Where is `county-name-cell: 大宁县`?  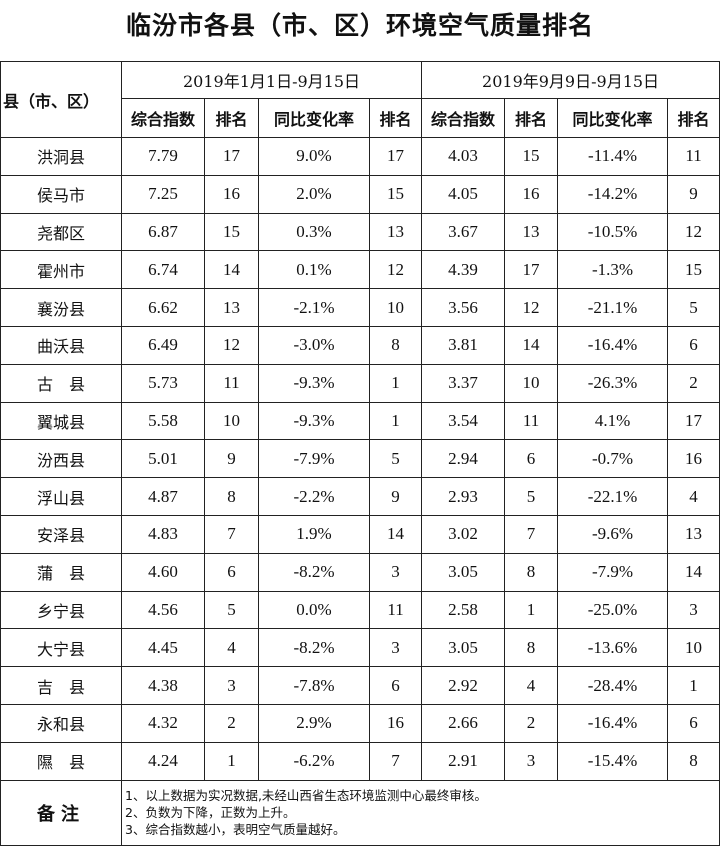
county-name-cell: 大宁县 is located at coordinates (61, 648).